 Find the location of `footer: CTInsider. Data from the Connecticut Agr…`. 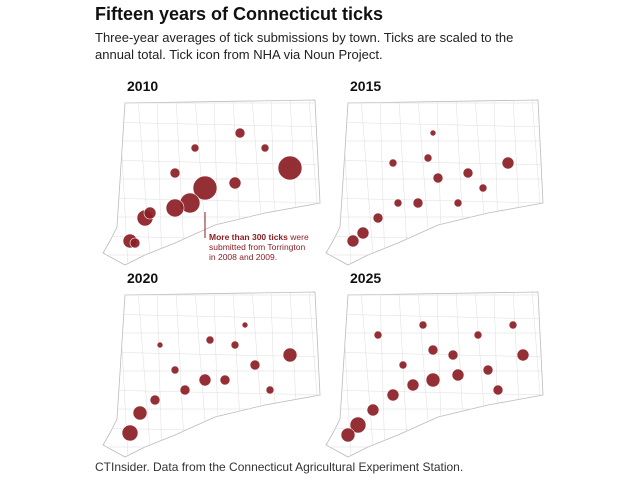

footer: CTInsider. Data from the Connecticut Agr… is located at coordinates (279, 467).